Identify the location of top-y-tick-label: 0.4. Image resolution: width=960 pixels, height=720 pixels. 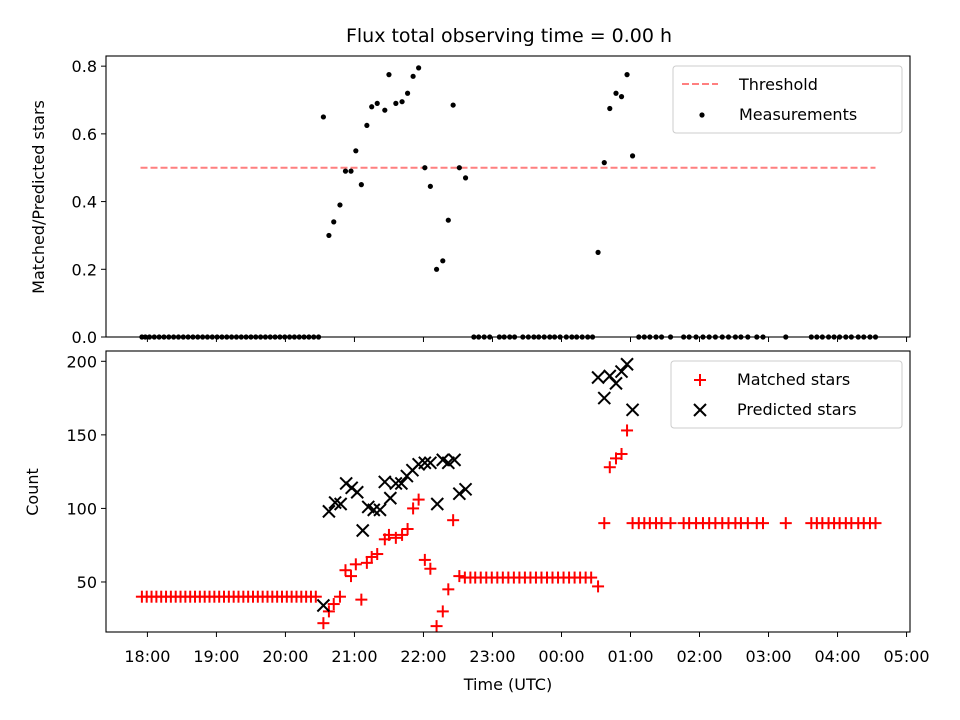
(84, 202).